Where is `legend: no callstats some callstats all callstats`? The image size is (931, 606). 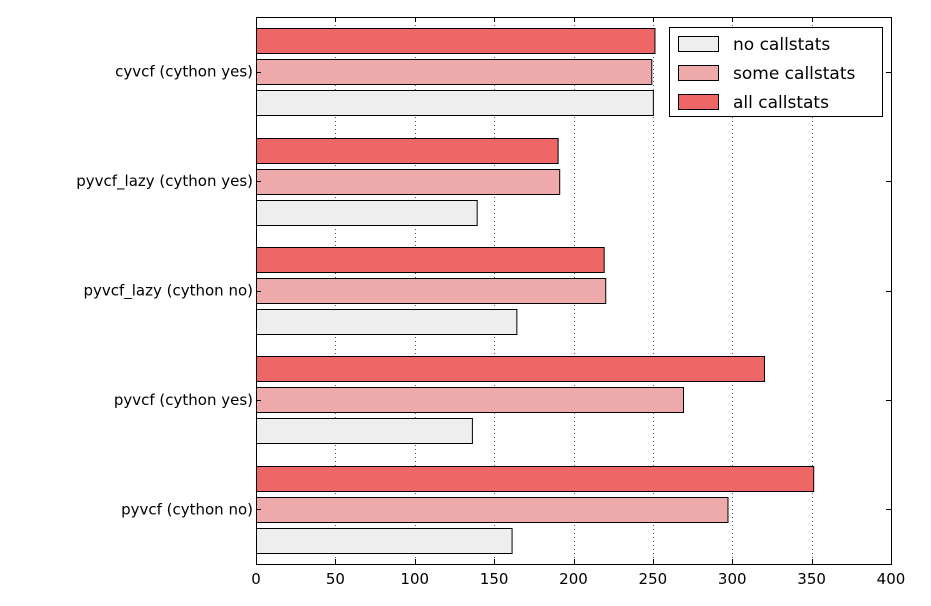 legend: no callstats some callstats all callstats is located at coordinates (776, 72).